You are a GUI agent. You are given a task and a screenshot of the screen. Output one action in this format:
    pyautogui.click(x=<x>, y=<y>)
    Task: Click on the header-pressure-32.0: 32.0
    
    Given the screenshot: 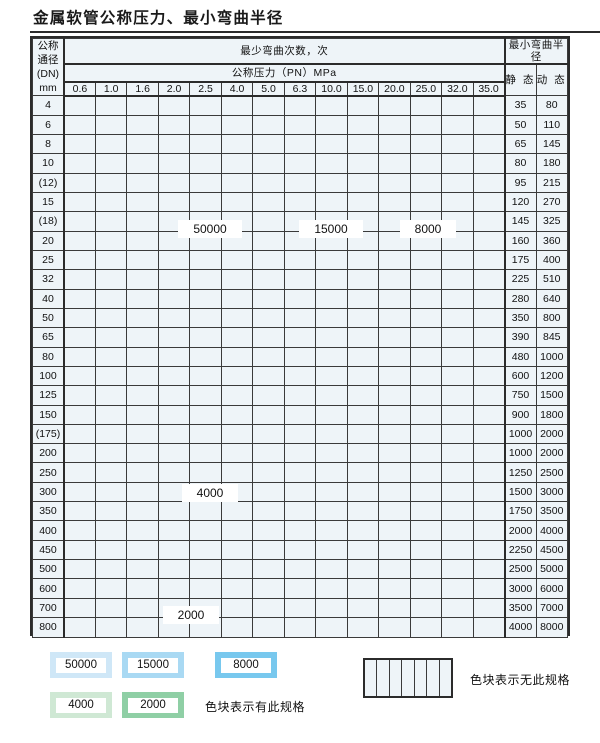 What is the action you would take?
    pyautogui.click(x=457, y=89)
    